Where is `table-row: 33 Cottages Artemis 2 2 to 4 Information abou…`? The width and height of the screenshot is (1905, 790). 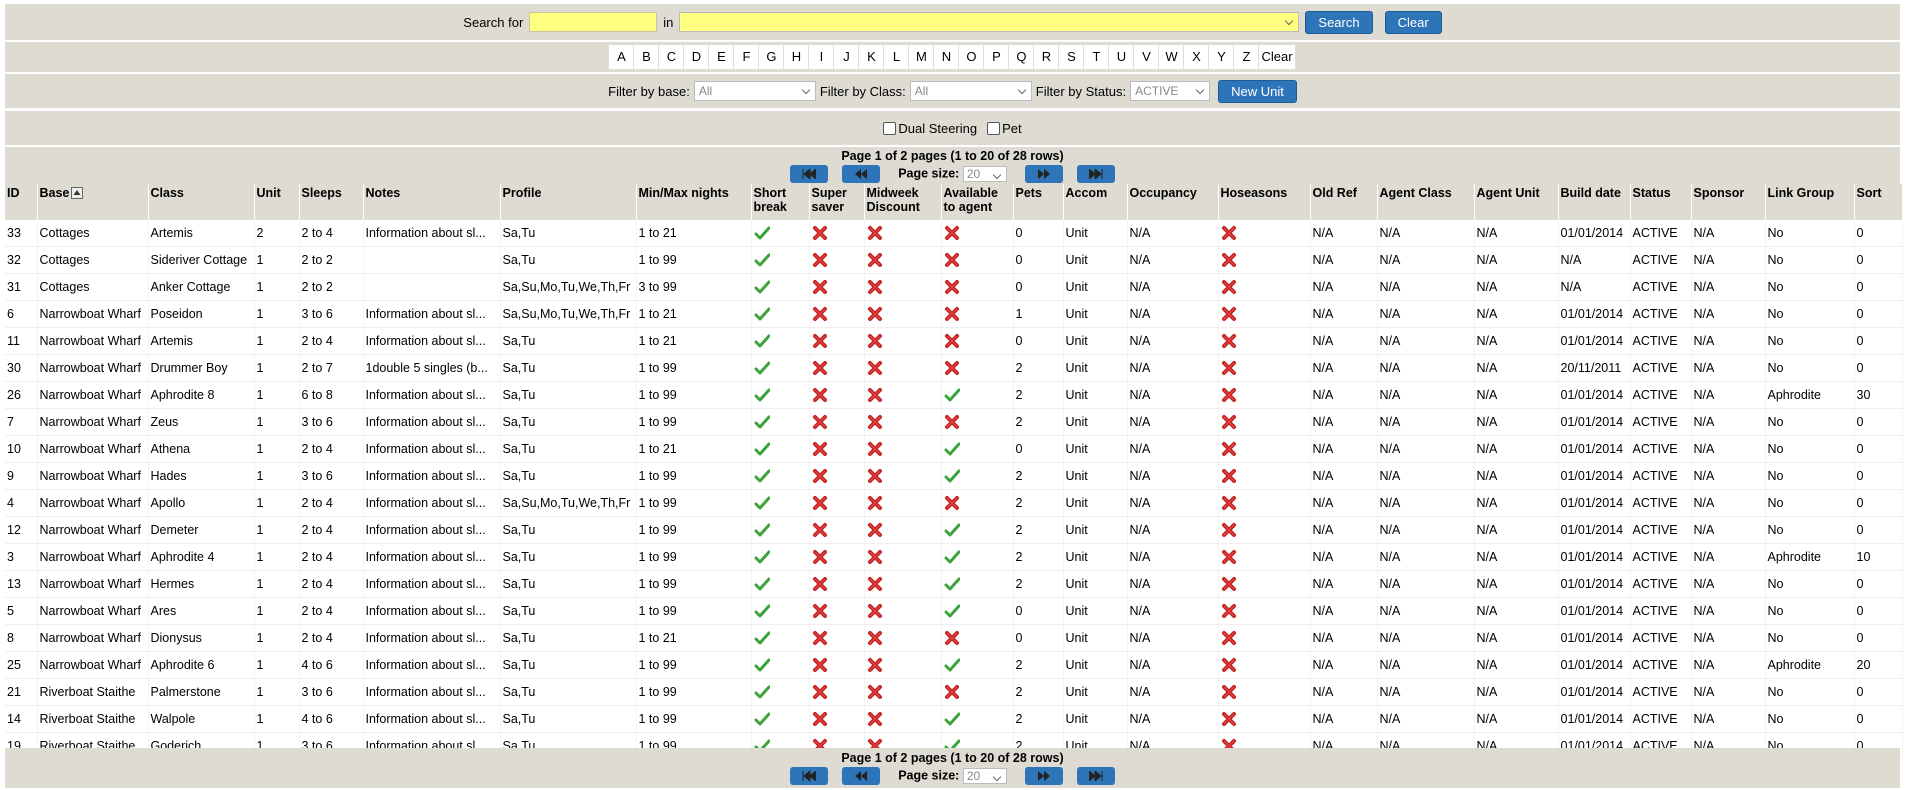
table-row: 33 Cottages Artemis 2 2 to 4 Information abou… is located at coordinates (954, 233).